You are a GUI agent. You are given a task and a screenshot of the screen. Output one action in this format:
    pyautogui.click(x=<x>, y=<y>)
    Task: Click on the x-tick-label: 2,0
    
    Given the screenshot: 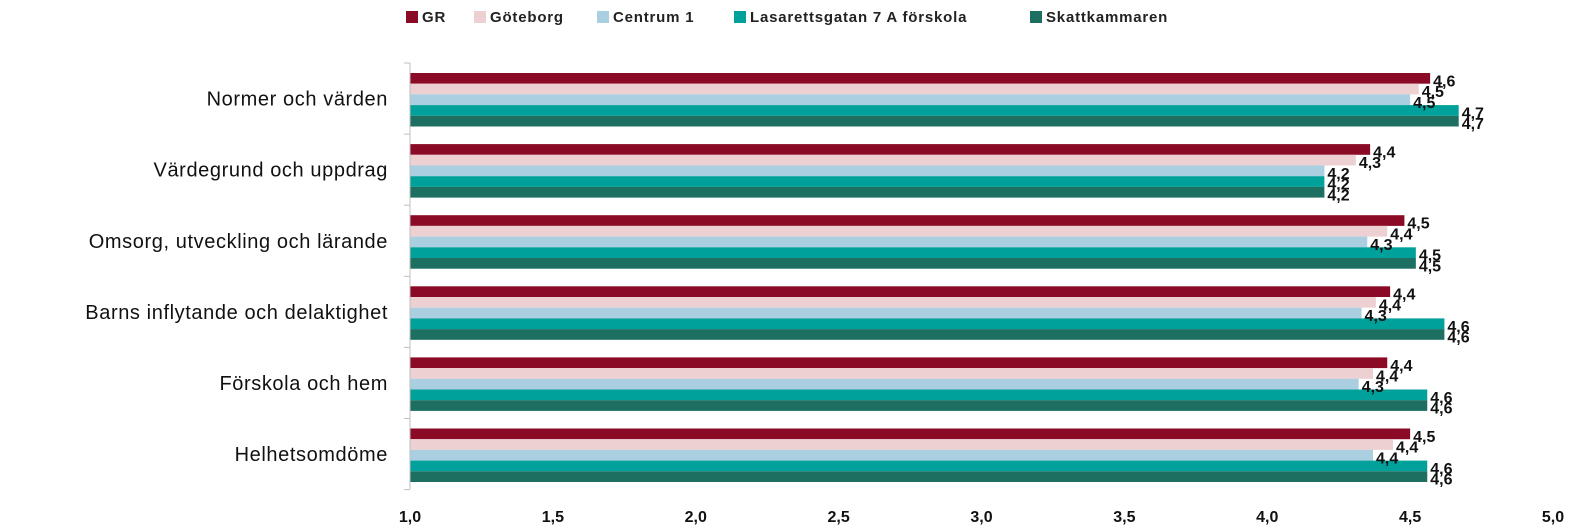 What is the action you would take?
    pyautogui.click(x=696, y=517)
    